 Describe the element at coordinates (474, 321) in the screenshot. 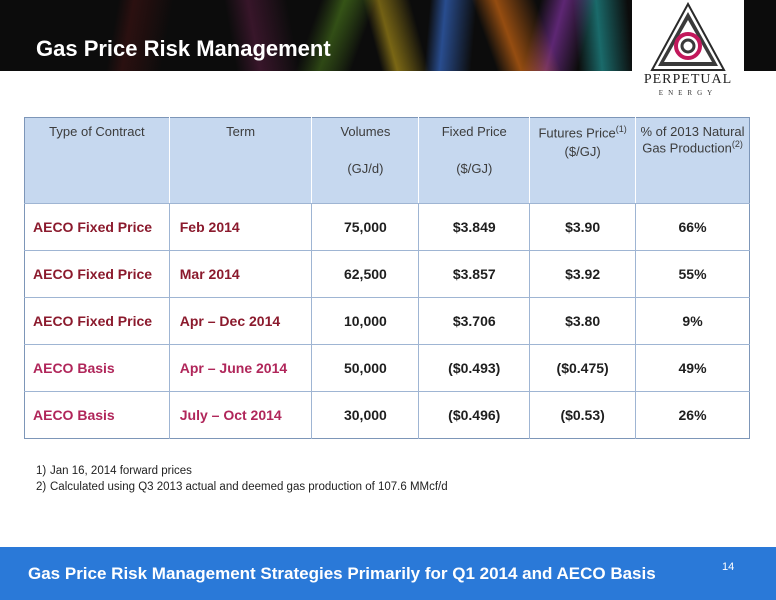

I see `cell-fixed: $3.706` at that location.